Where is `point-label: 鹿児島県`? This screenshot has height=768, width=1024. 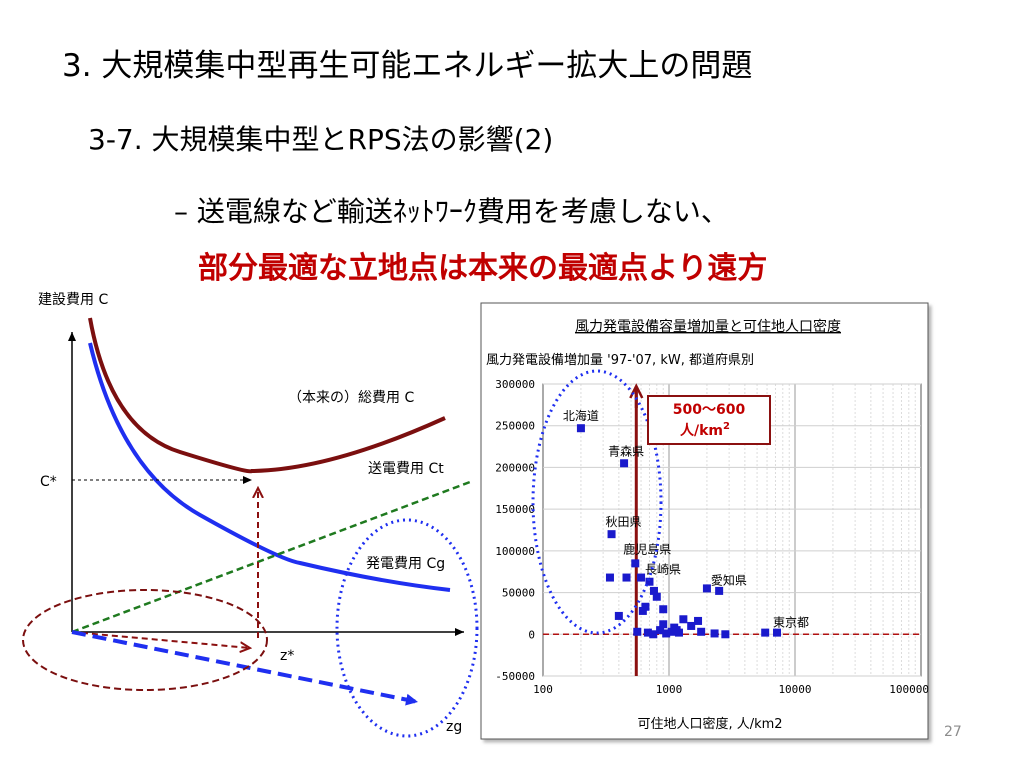
point-label: 鹿児島県 is located at coordinates (647, 548).